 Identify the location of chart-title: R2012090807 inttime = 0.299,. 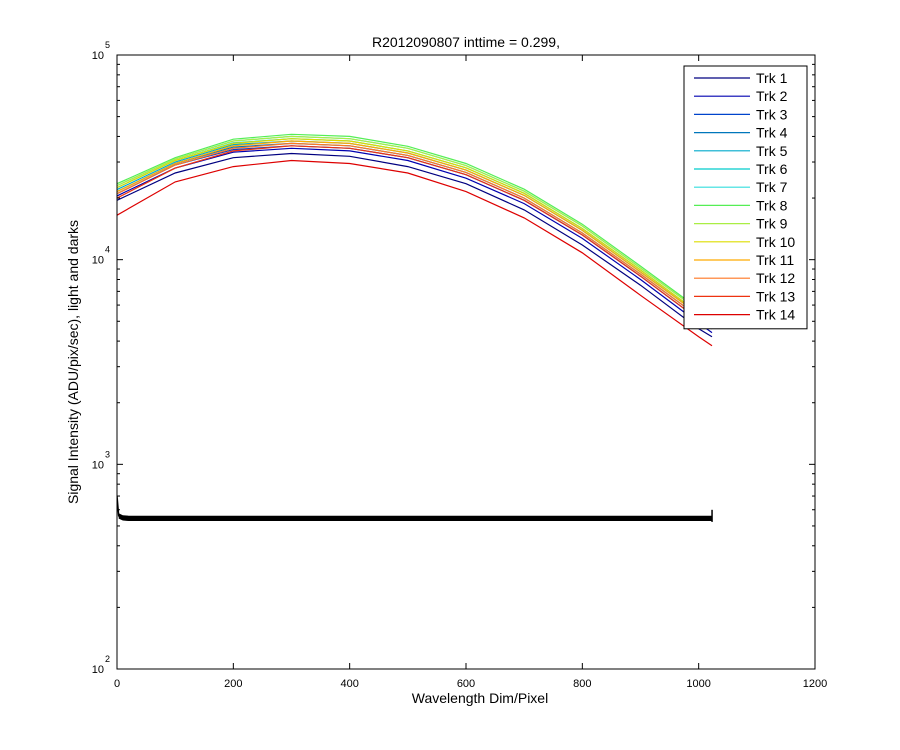
(466, 42).